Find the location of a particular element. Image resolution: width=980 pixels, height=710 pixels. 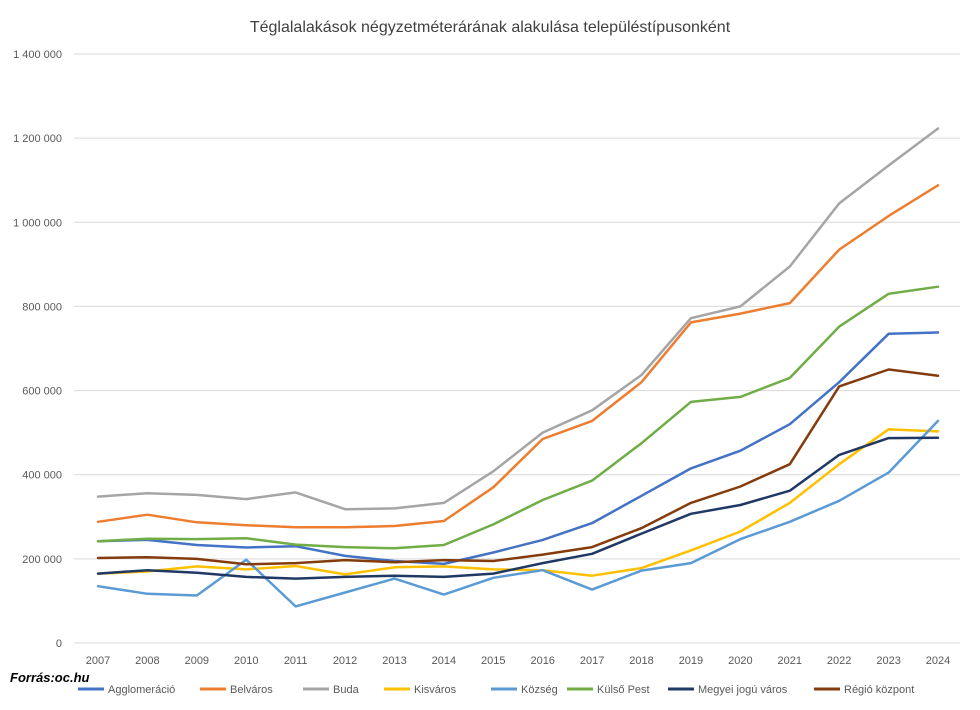

legend-item: Kisváros is located at coordinates (420, 690).